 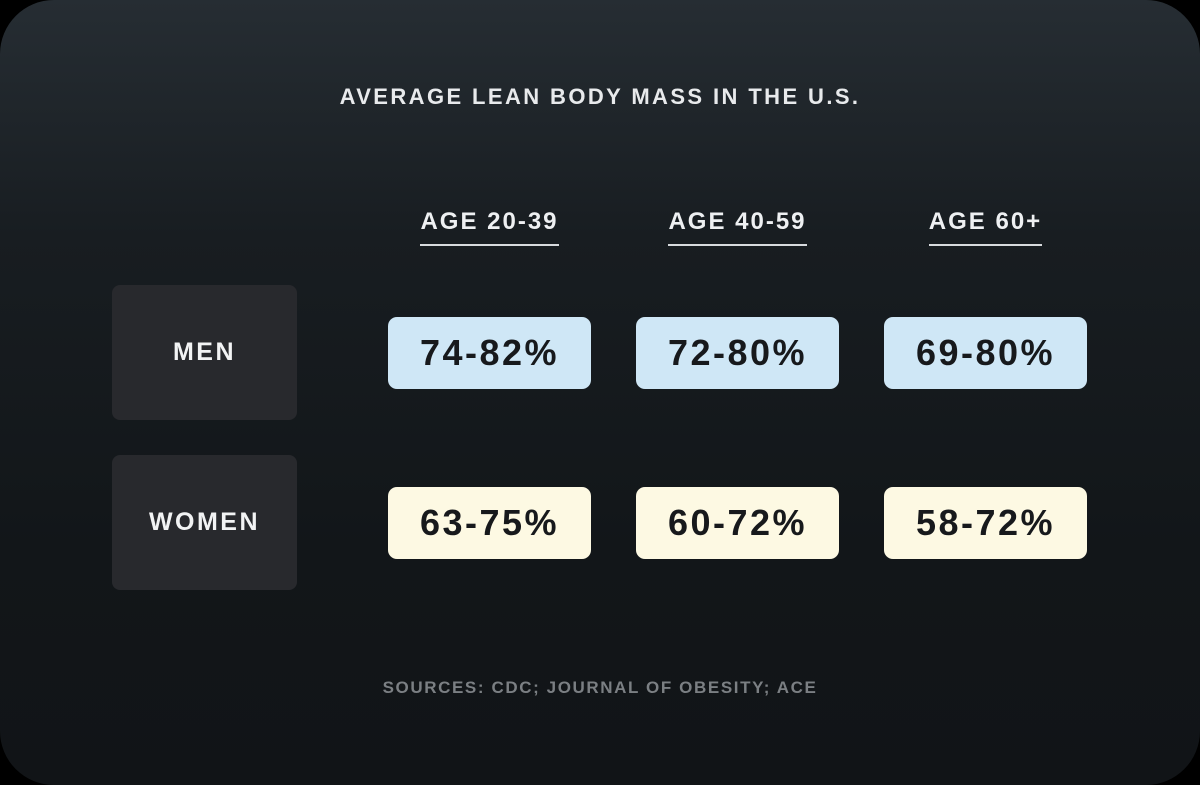 What do you see at coordinates (600, 687) in the screenshot?
I see `sources-footnote: SOURCES: CDC; JOURNAL OF OBESITY; ACE` at bounding box center [600, 687].